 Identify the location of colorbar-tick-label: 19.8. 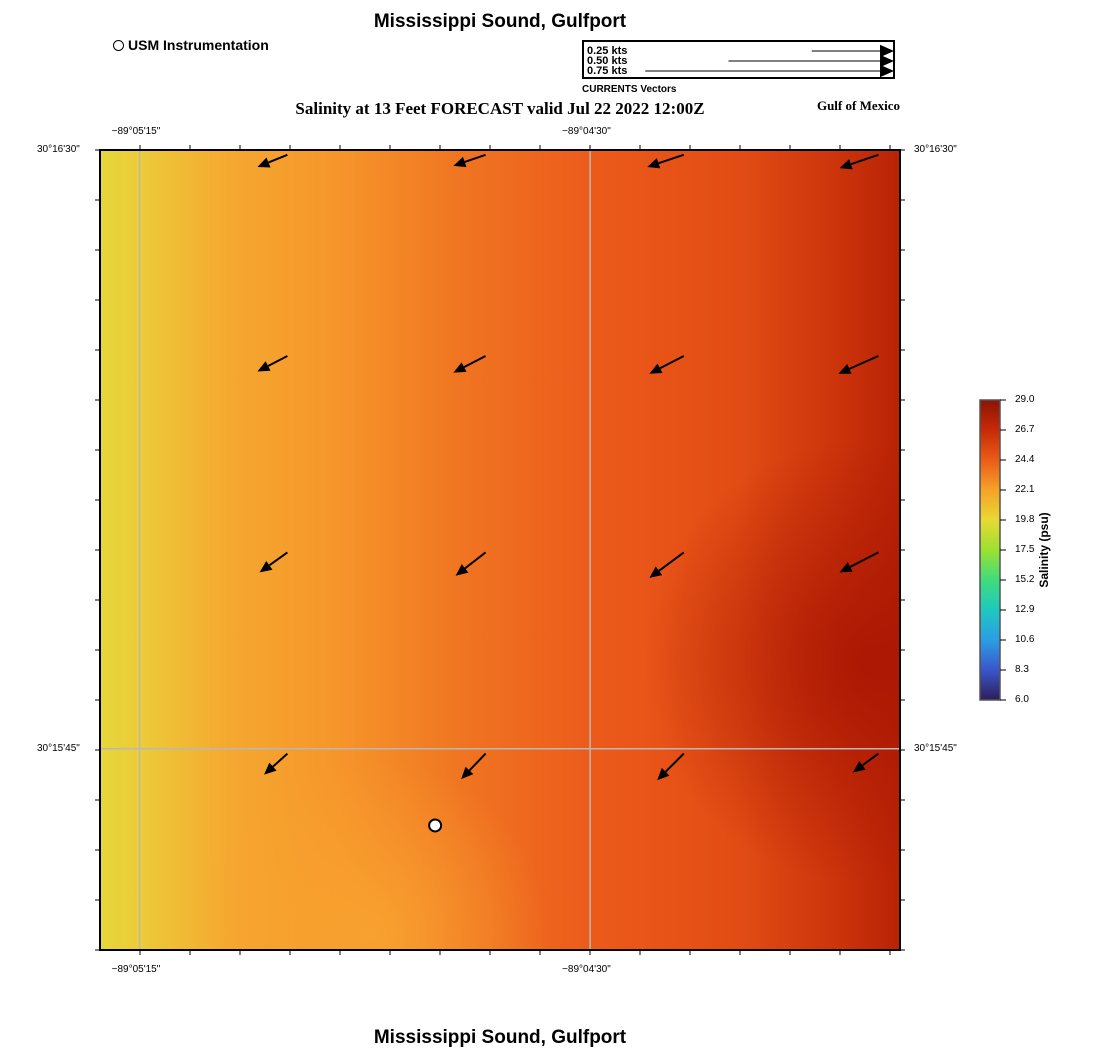
(1025, 519).